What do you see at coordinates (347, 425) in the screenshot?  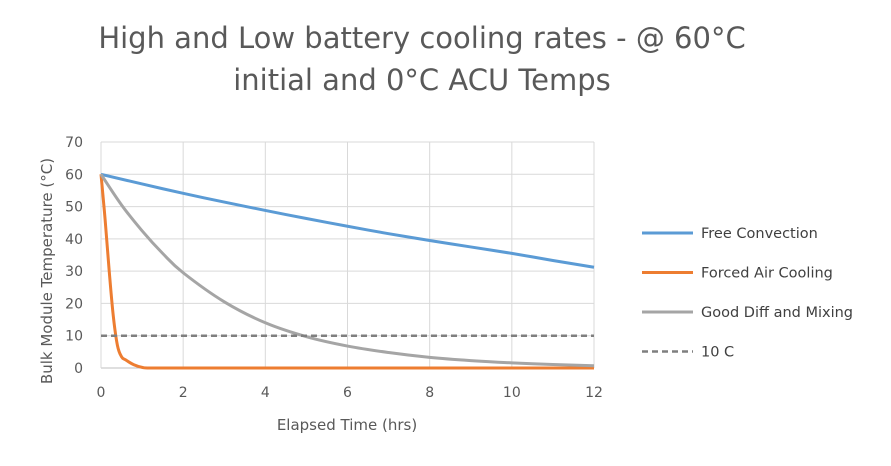 I see `x-axis-label: Elapsed Time (hrs)` at bounding box center [347, 425].